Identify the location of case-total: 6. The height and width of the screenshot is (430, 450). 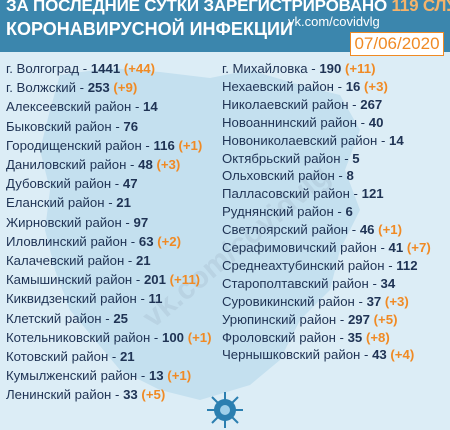
(349, 212).